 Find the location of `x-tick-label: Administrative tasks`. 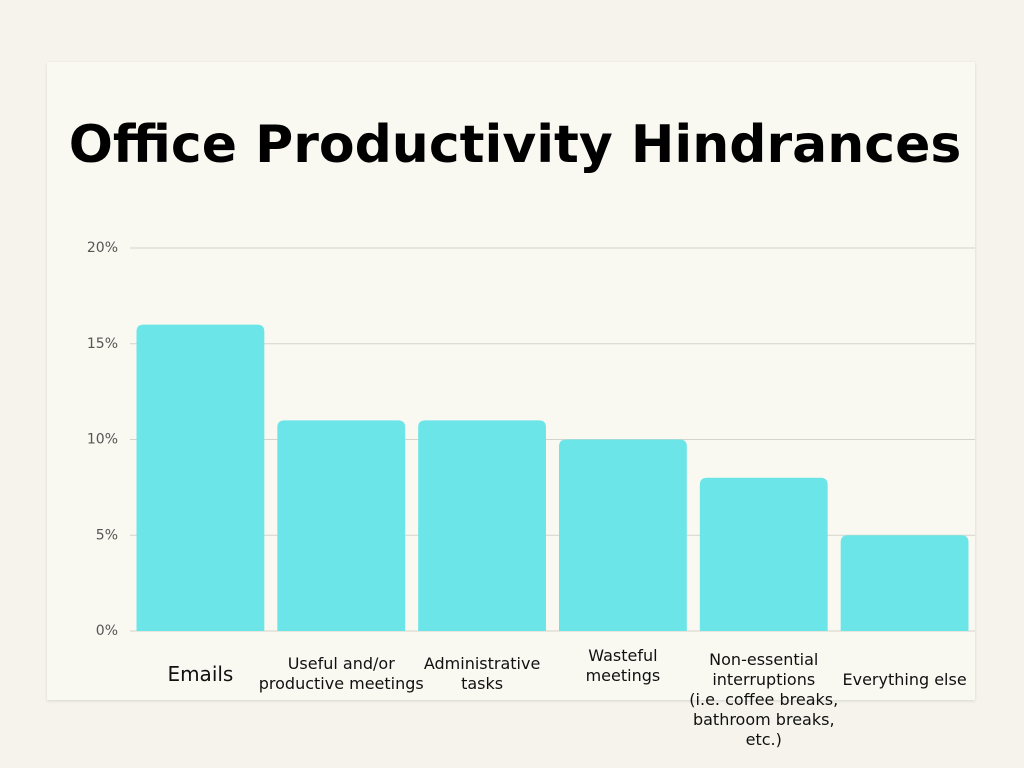

x-tick-label: Administrative tasks is located at coordinates (482, 673).